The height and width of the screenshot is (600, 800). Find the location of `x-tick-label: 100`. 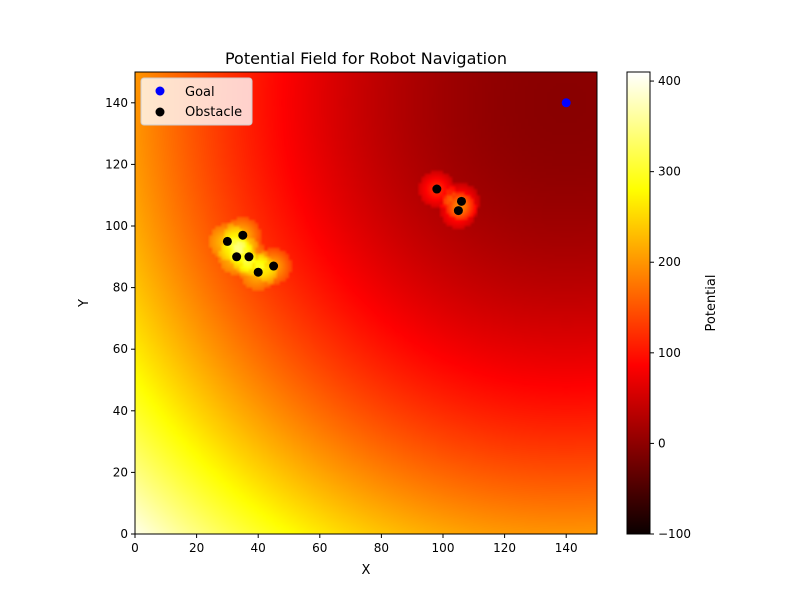

x-tick-label: 100 is located at coordinates (443, 548).